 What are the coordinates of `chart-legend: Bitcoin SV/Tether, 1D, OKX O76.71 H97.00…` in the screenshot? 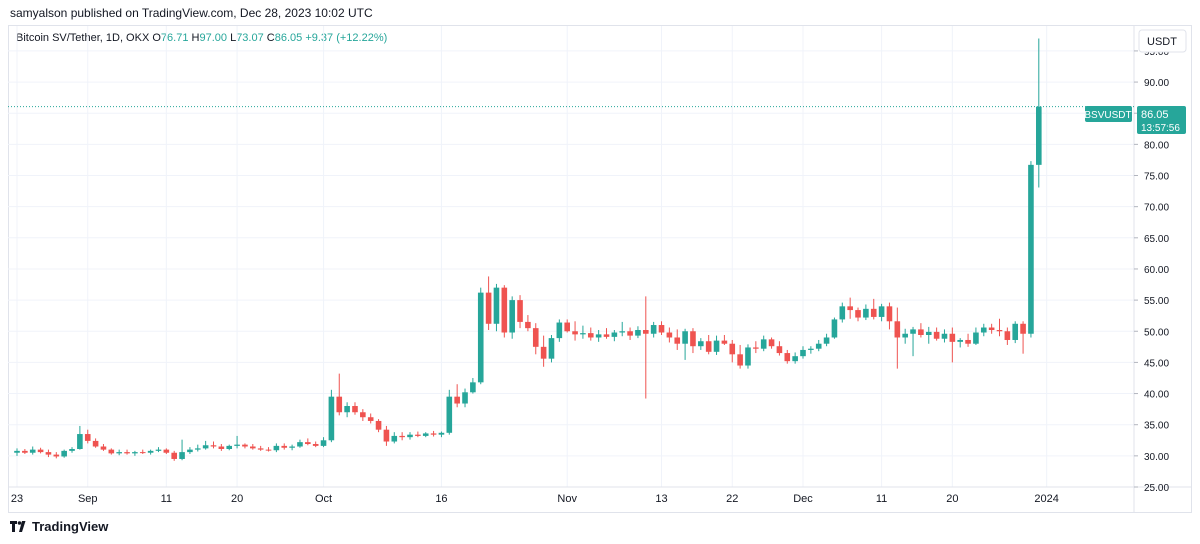 It's located at (201, 38).